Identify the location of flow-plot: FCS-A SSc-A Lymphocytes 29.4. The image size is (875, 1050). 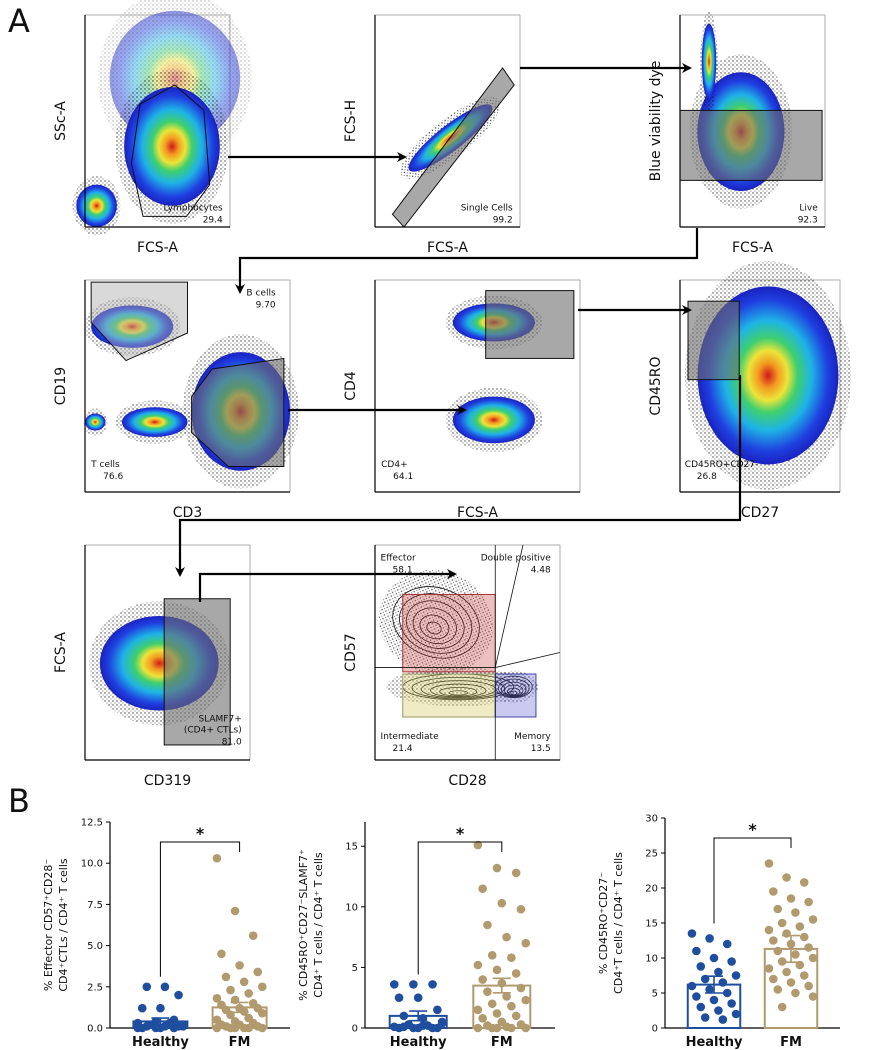
(152, 128).